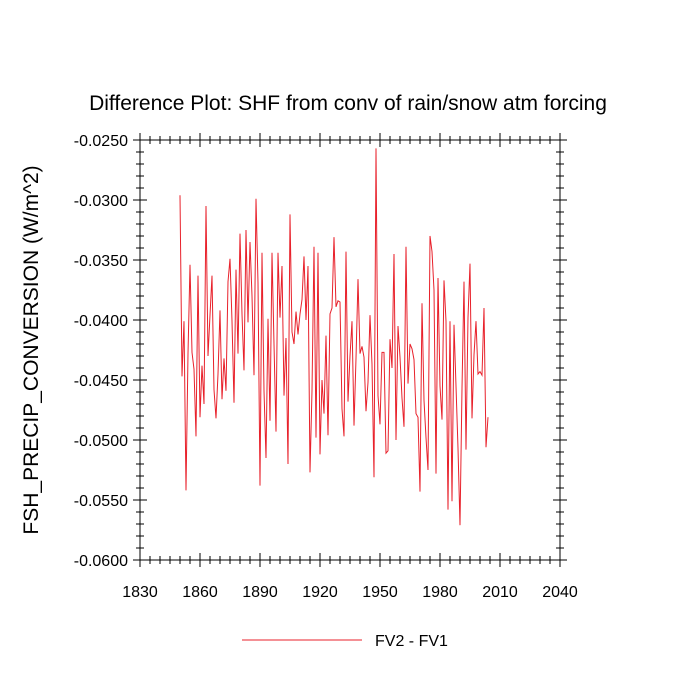 This screenshot has width=700, height=700. Describe the element at coordinates (440, 592) in the screenshot. I see `x-tick-label: 1980` at that location.